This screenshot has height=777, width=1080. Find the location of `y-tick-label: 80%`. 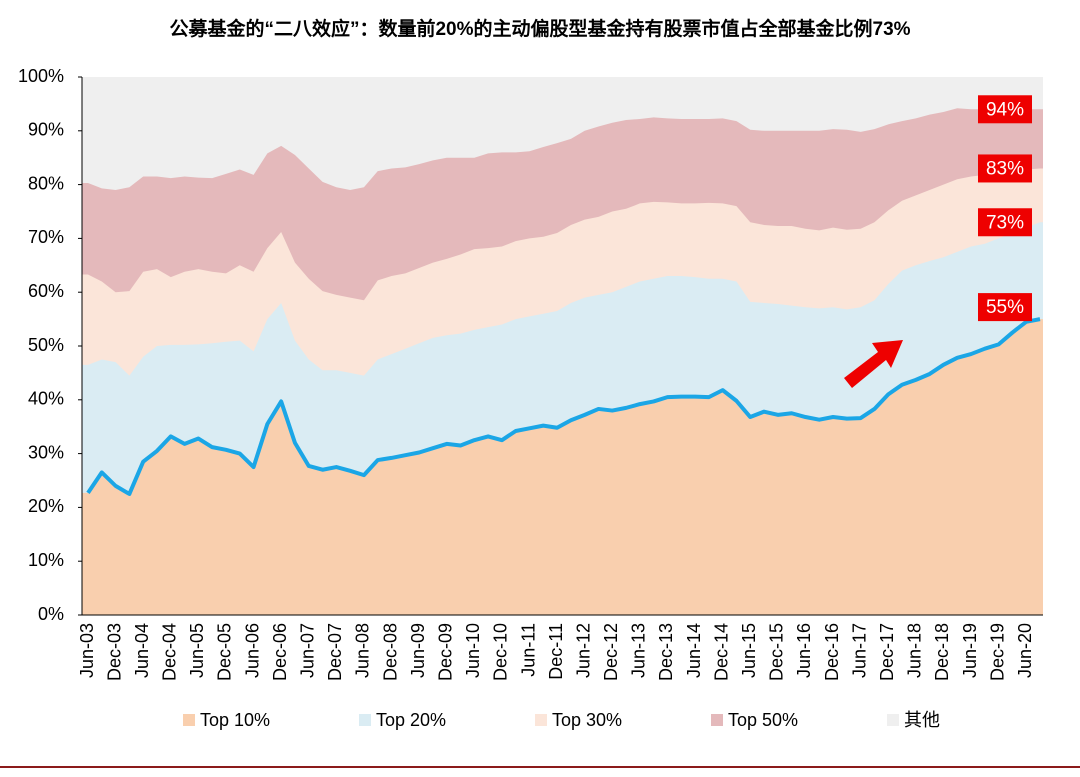

y-tick-label: 80% is located at coordinates (46, 183).